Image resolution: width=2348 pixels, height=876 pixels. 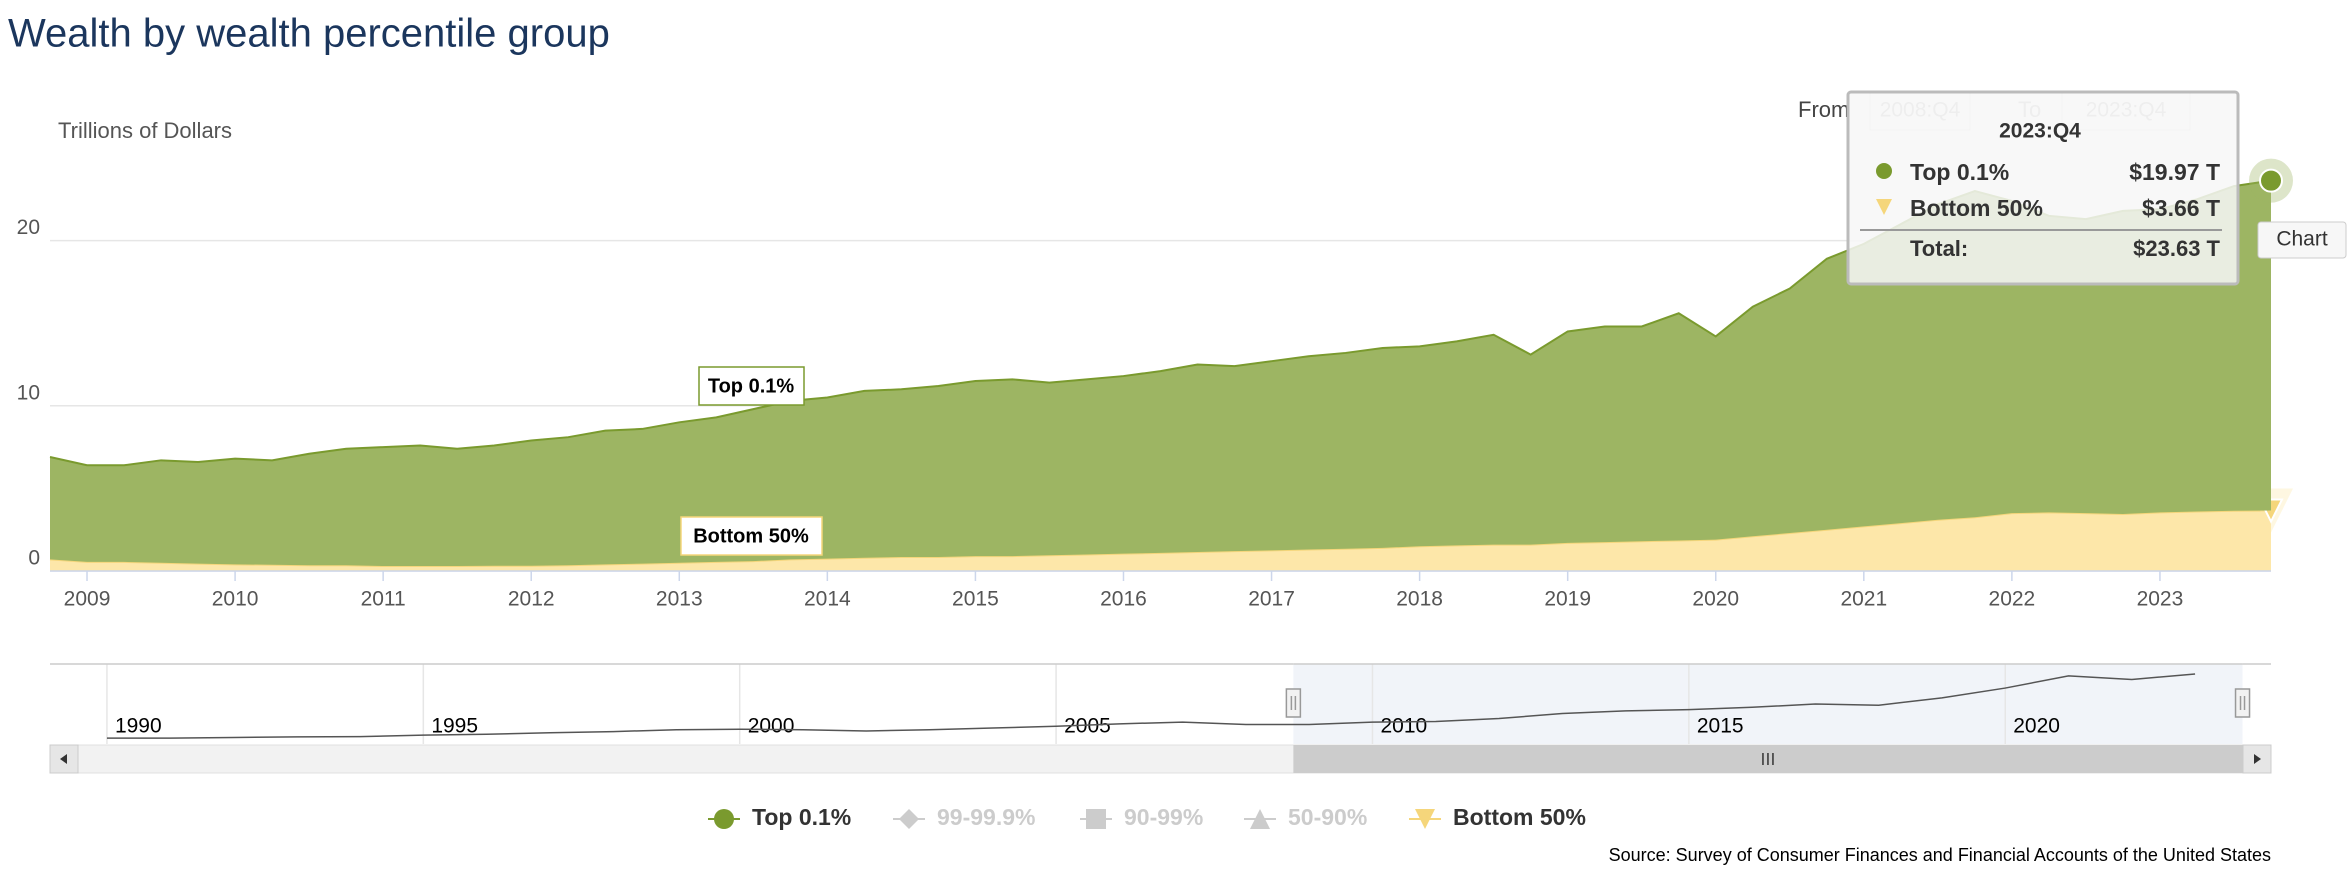 I want to click on navigator-line, so click(x=1151, y=706).